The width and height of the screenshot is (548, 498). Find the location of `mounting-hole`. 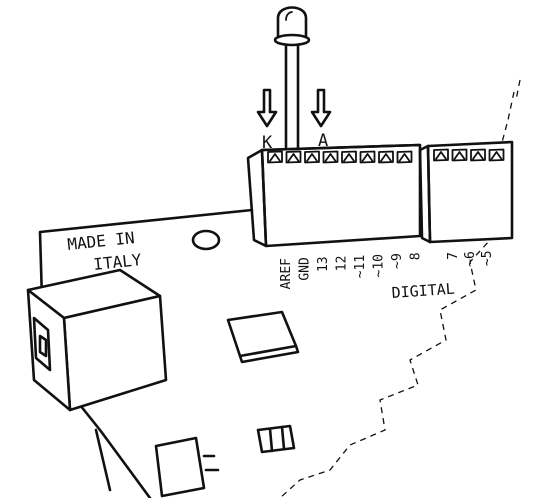

mounting-hole is located at coordinates (206, 240).